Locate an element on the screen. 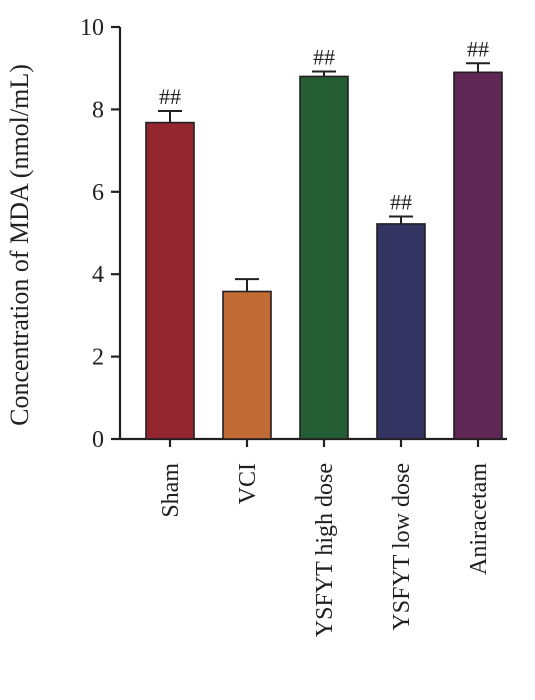 This screenshot has width=535, height=700. y-tick-label: 4 is located at coordinates (98, 275).